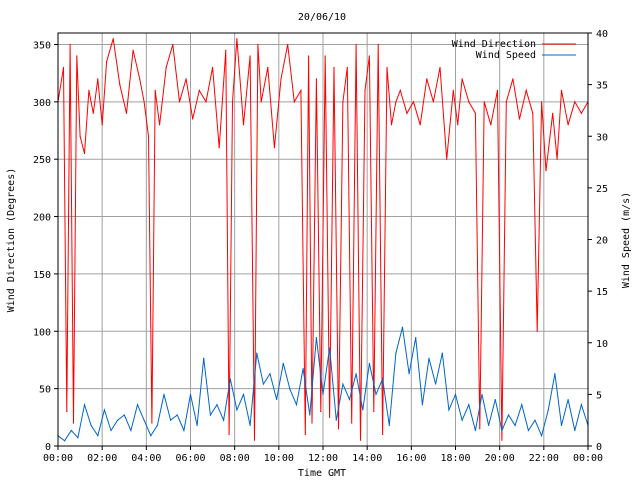 This screenshot has height=480, width=640. What do you see at coordinates (588, 458) in the screenshot?
I see `x-tick-label: 00:00` at bounding box center [588, 458].